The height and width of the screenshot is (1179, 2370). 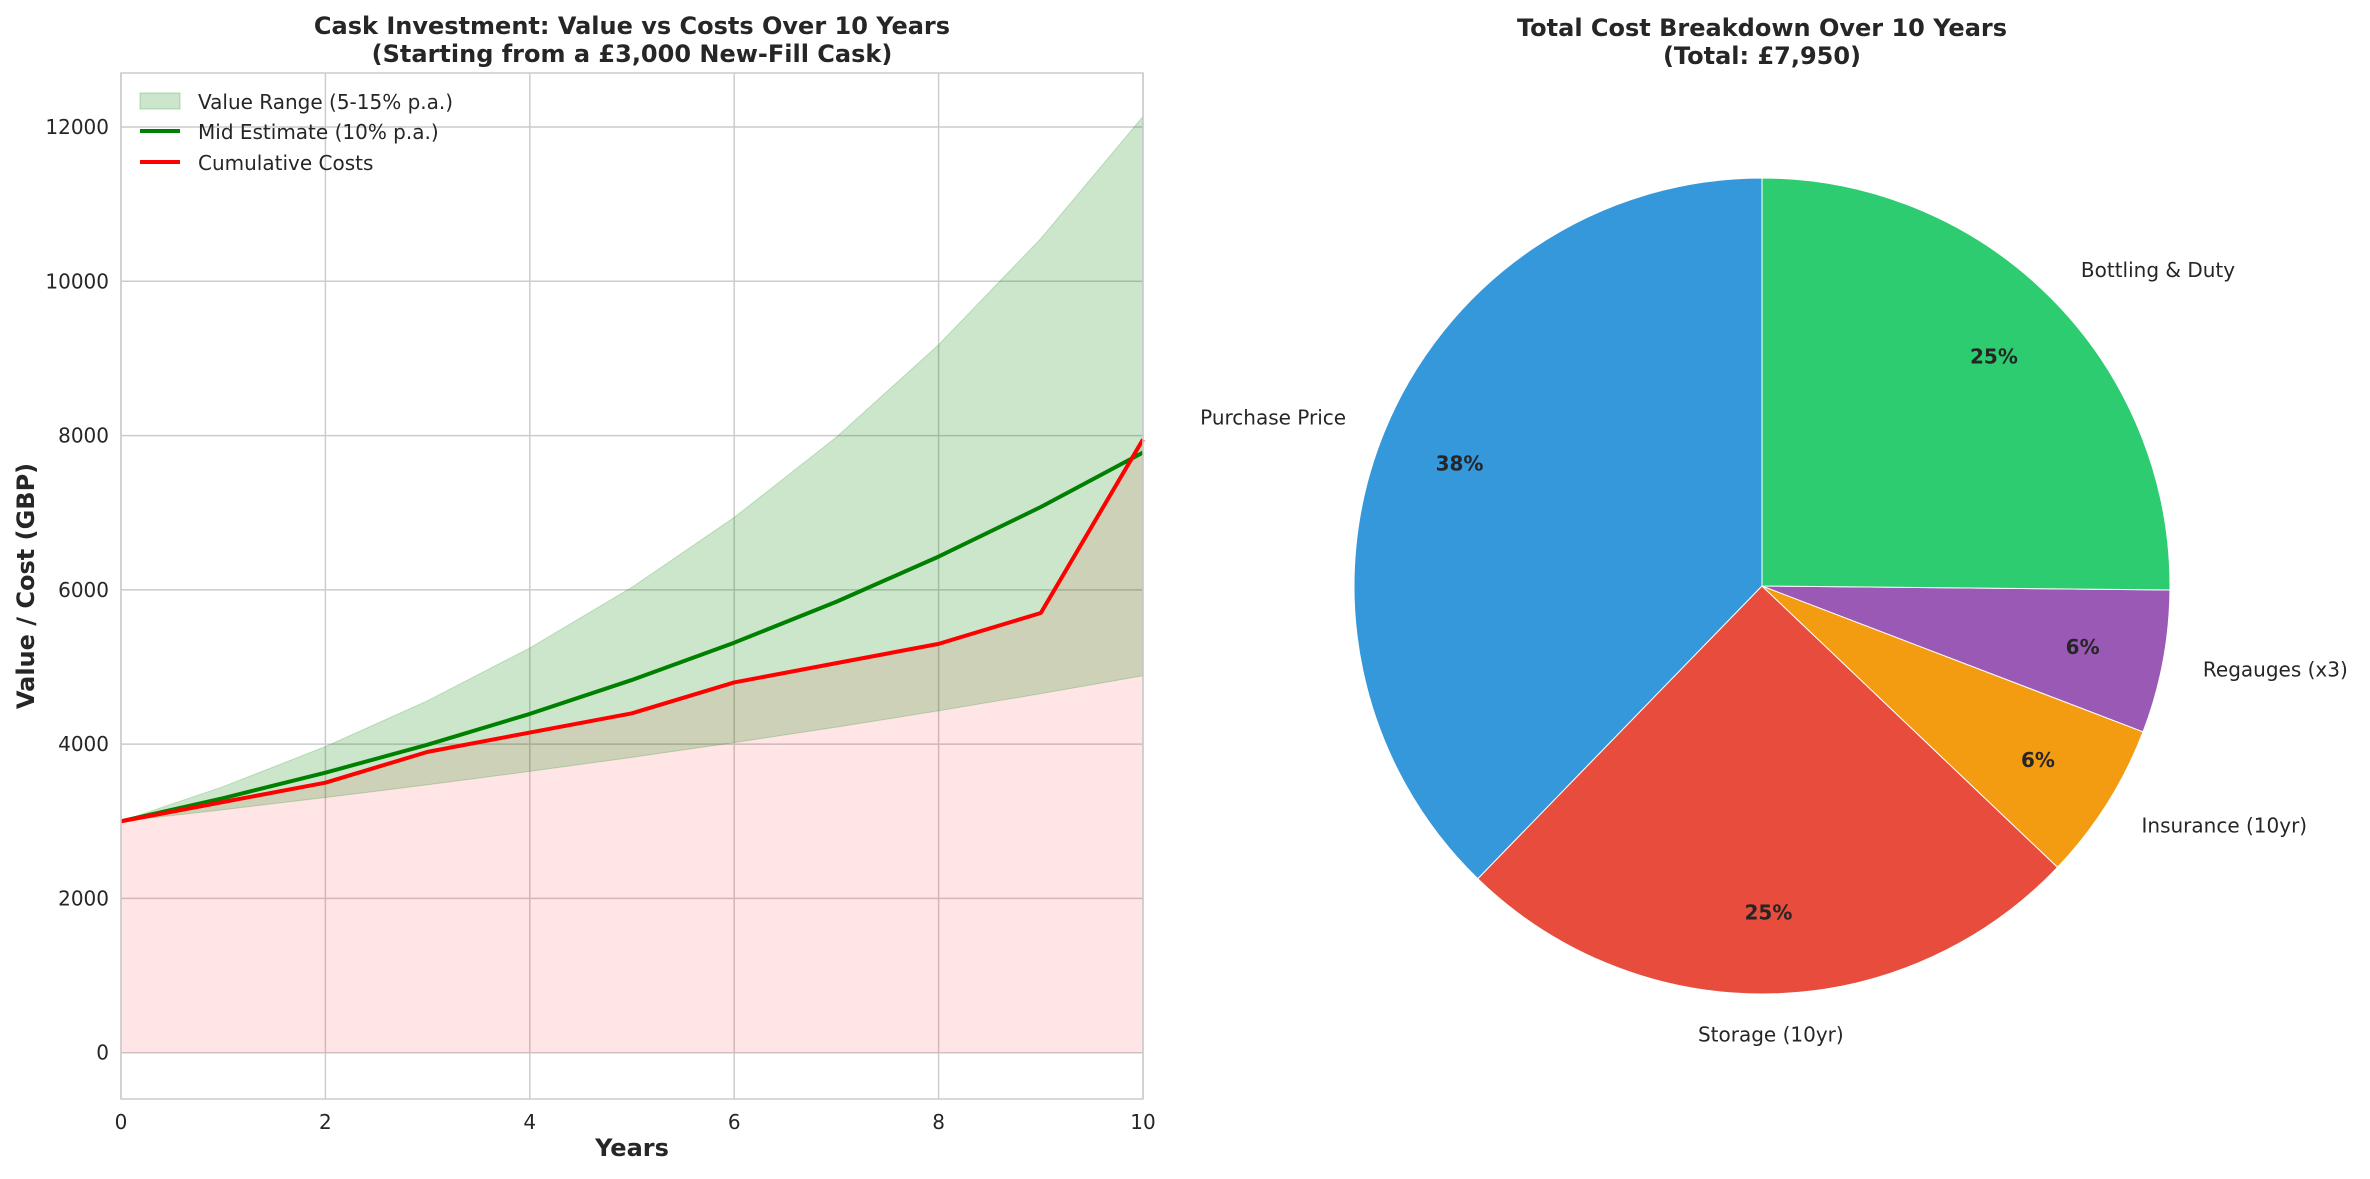 I want to click on y-tick-label: 12000, so click(x=77, y=127).